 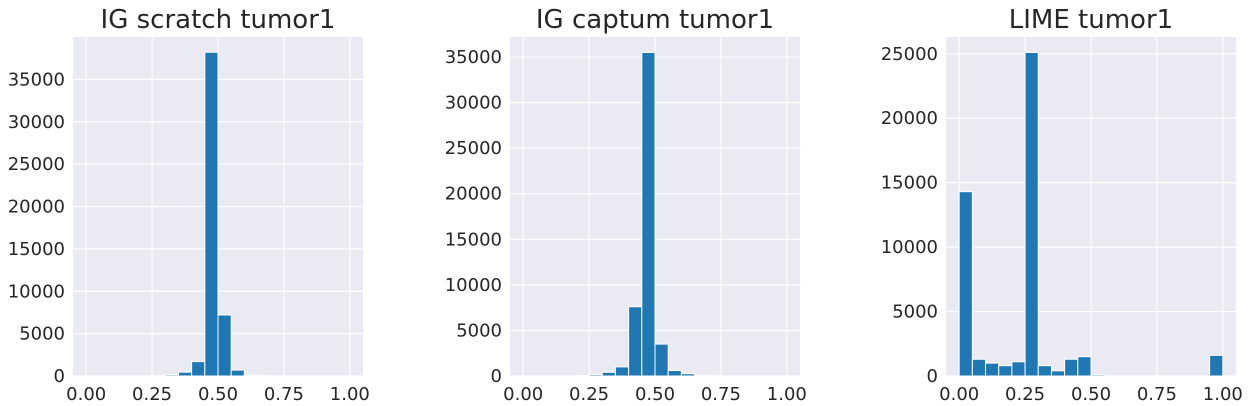 What do you see at coordinates (1091, 20) in the screenshot?
I see `chart-title: LIME tumor1` at bounding box center [1091, 20].